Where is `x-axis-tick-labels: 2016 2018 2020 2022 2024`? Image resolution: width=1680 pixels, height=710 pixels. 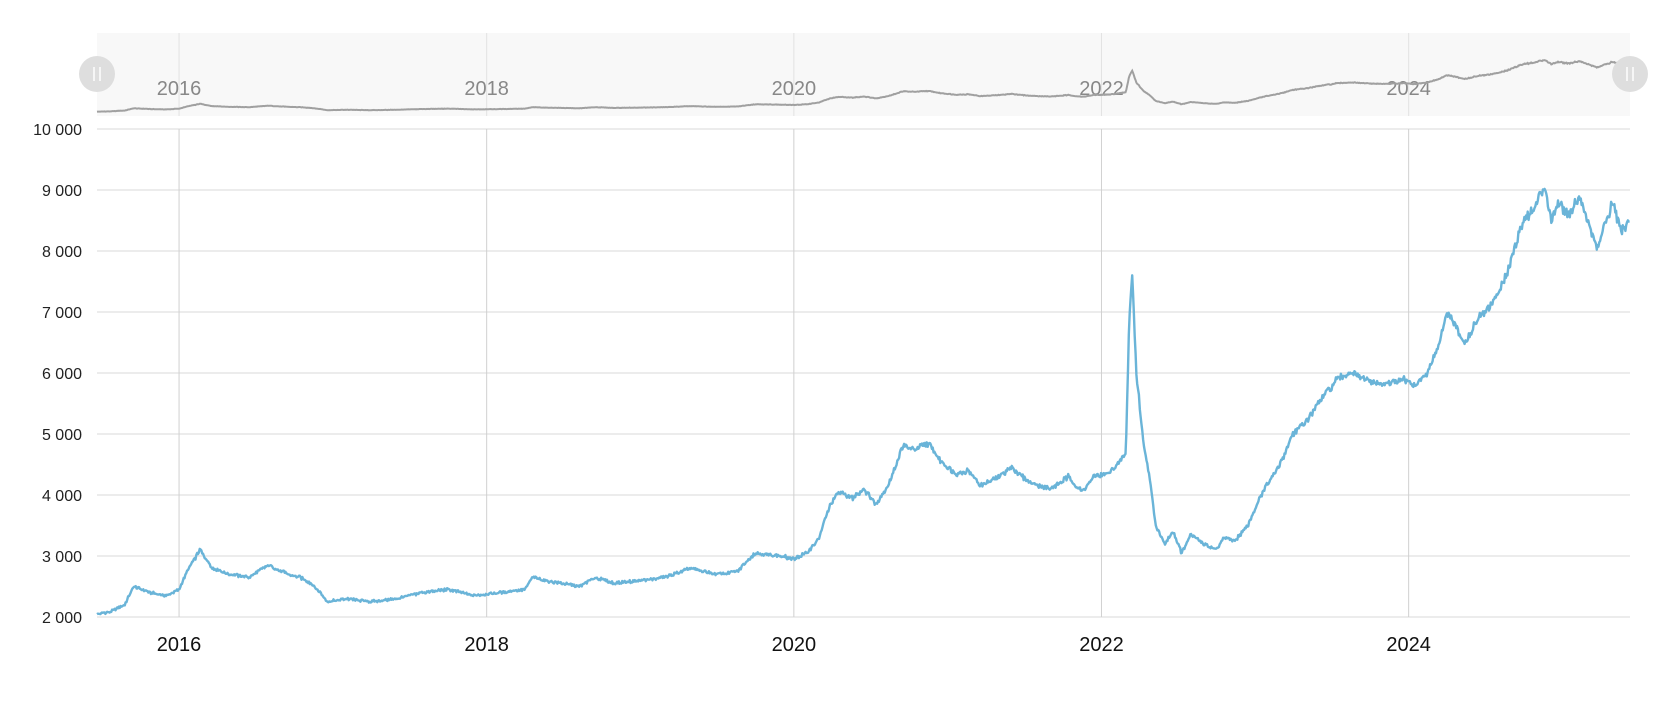 x-axis-tick-labels: 2016 2018 2020 2022 2024 is located at coordinates (794, 645).